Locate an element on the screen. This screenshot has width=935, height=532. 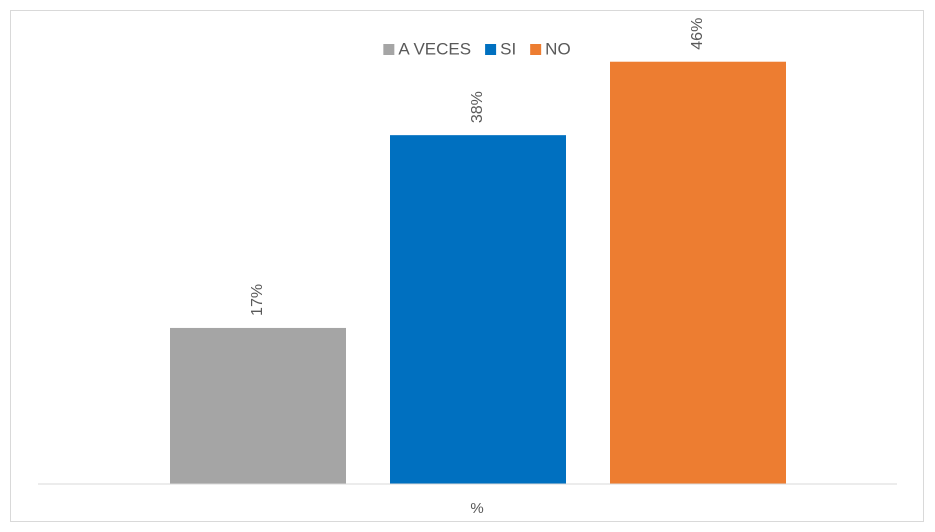
data-label-no: 46% is located at coordinates (697, 34).